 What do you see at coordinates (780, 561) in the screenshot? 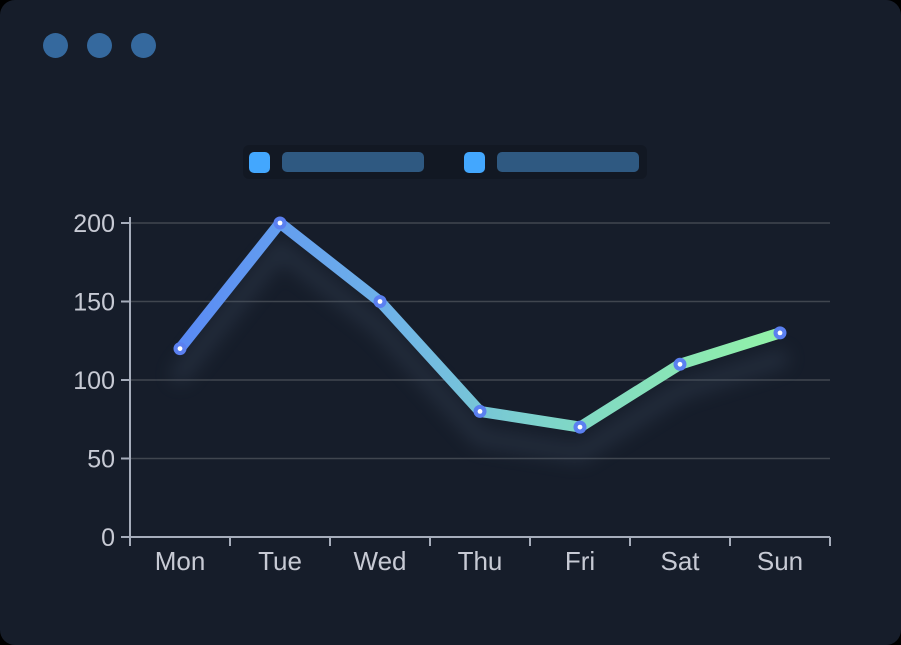
I see `x-tick-label-sun: Sun` at bounding box center [780, 561].